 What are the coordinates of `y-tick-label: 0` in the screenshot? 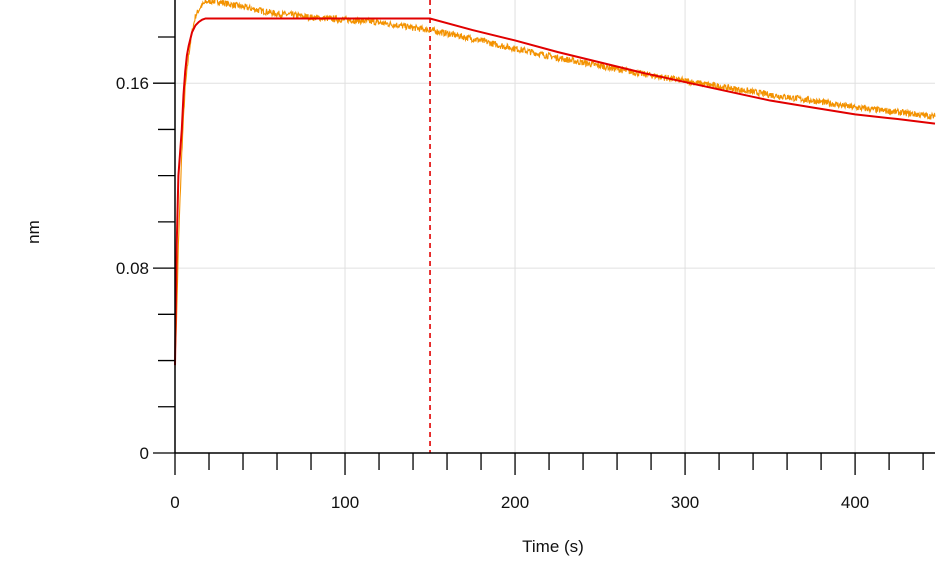 It's located at (144, 453).